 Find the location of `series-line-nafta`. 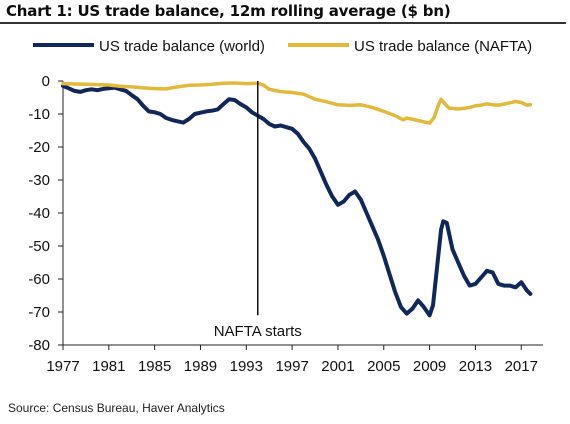

series-line-nafta is located at coordinates (297, 103).